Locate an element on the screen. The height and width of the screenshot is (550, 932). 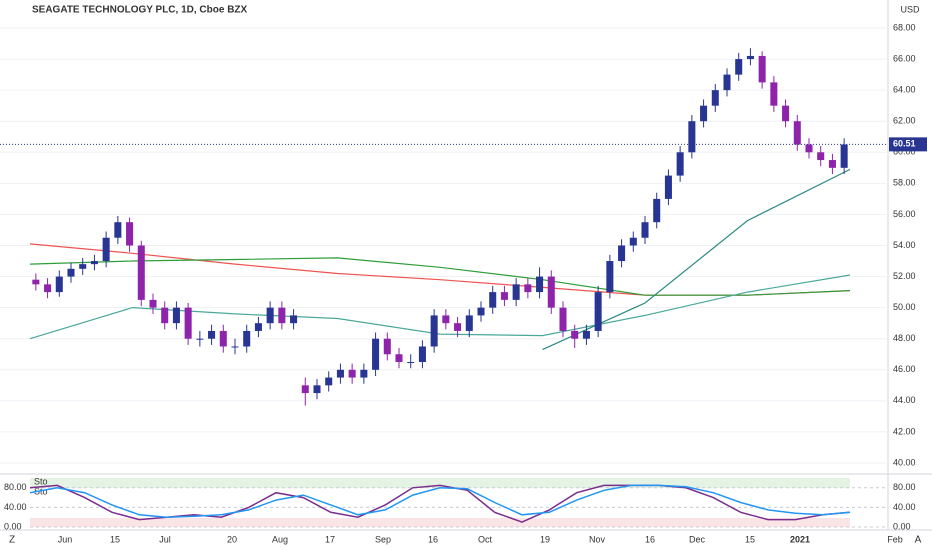
y-tick-label: 64.00 is located at coordinates (904, 90).